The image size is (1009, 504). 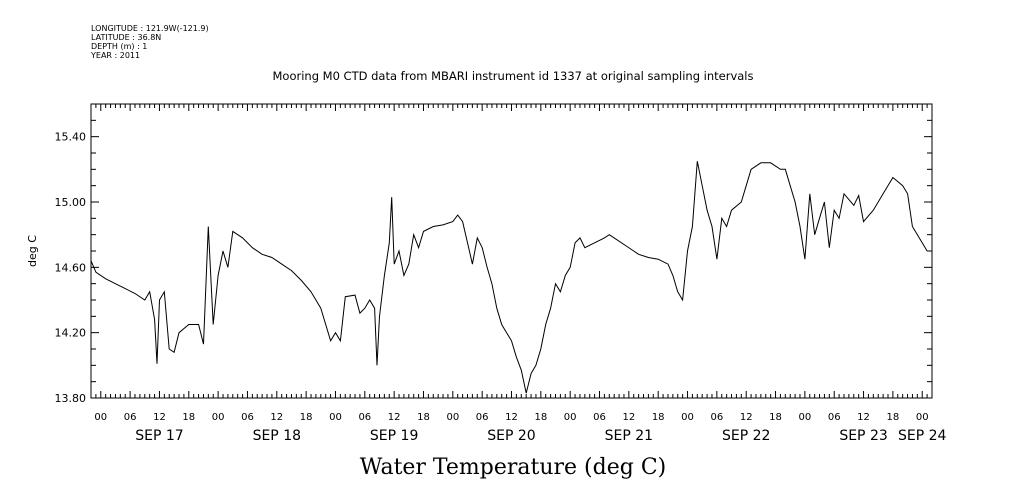 I want to click on meta-latitude: LATITUDE : 36.8N, so click(x=126, y=37).